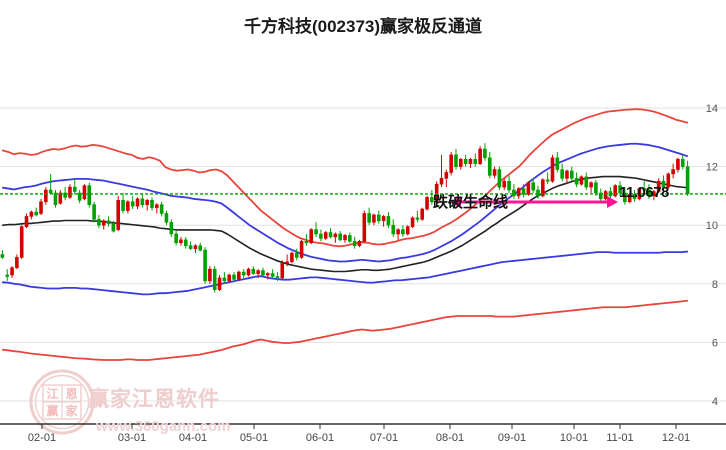 Image resolution: width=726 pixels, height=450 pixels. What do you see at coordinates (715, 285) in the screenshot?
I see `y-tick-label: 8` at bounding box center [715, 285].